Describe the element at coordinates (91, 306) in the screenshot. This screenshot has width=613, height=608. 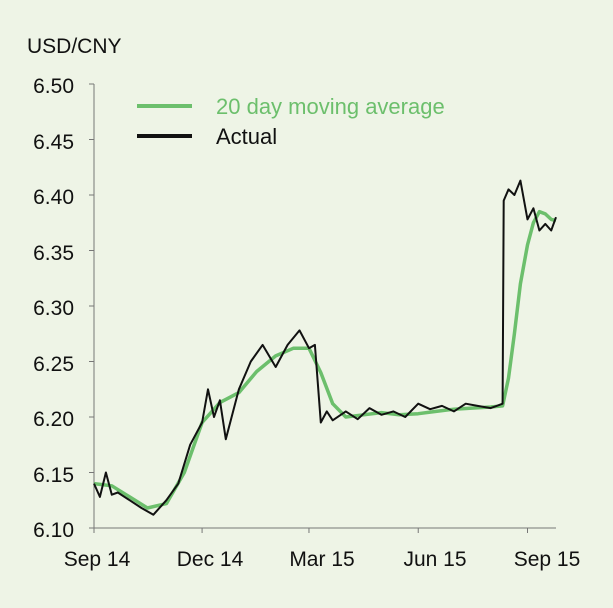
I see `y-axis-ticks` at that location.